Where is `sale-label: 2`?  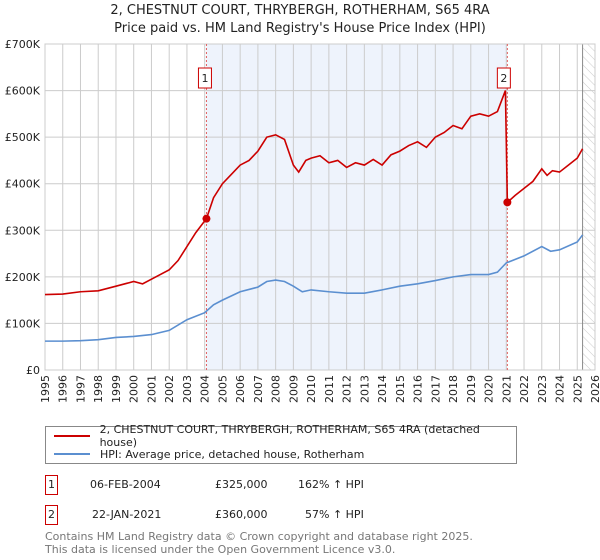
sale-label: 2 is located at coordinates (503, 78).